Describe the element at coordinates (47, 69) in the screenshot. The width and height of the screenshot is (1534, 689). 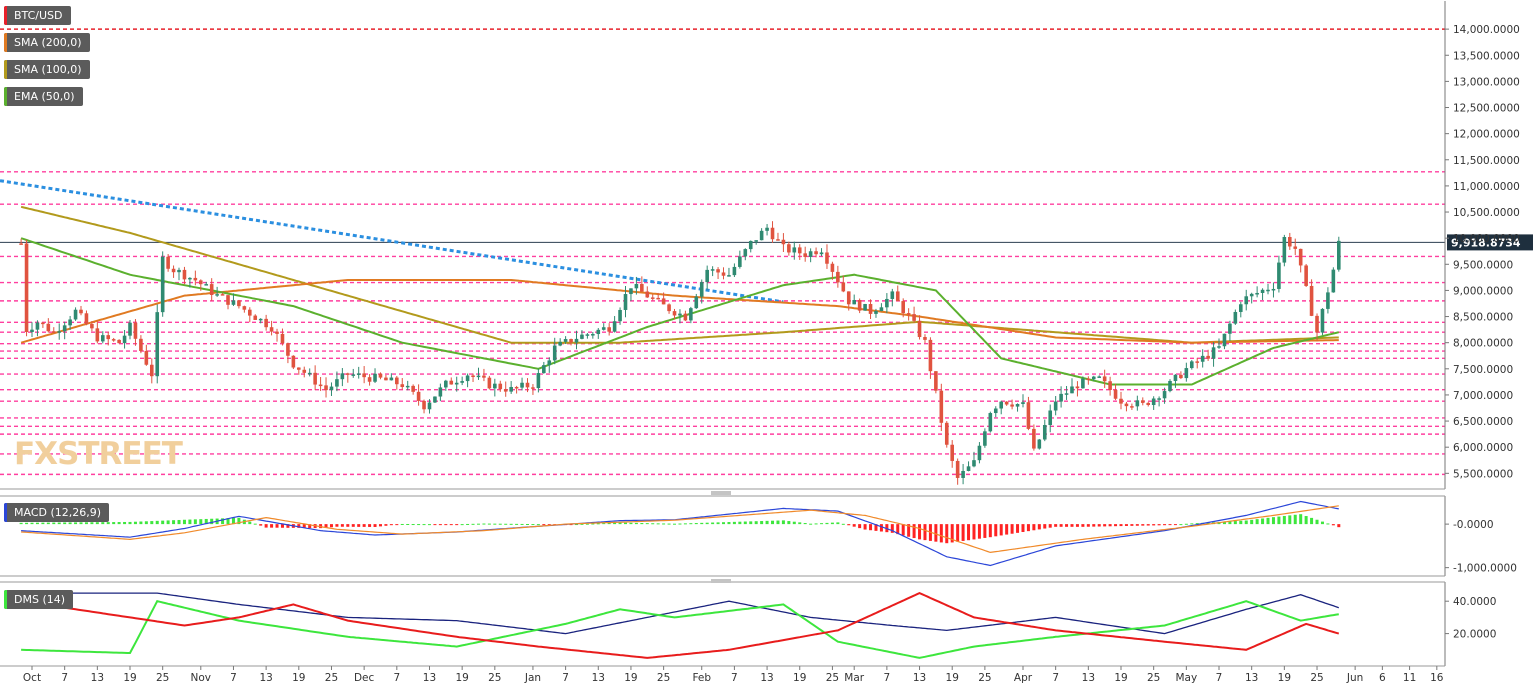
I see `legend-sma100: SMA (100,0)` at that location.